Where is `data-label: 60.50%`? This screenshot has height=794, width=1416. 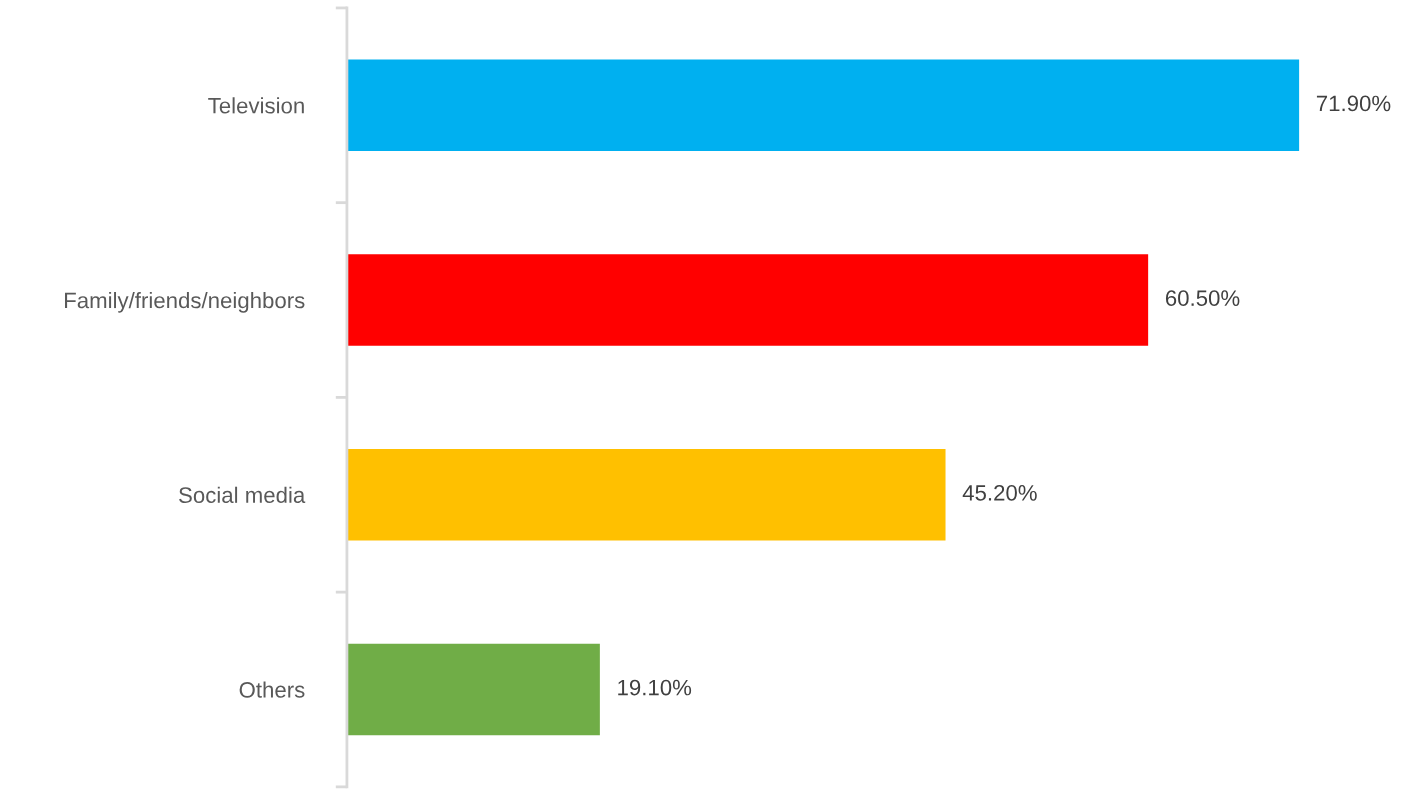
data-label: 60.50% is located at coordinates (1202, 298).